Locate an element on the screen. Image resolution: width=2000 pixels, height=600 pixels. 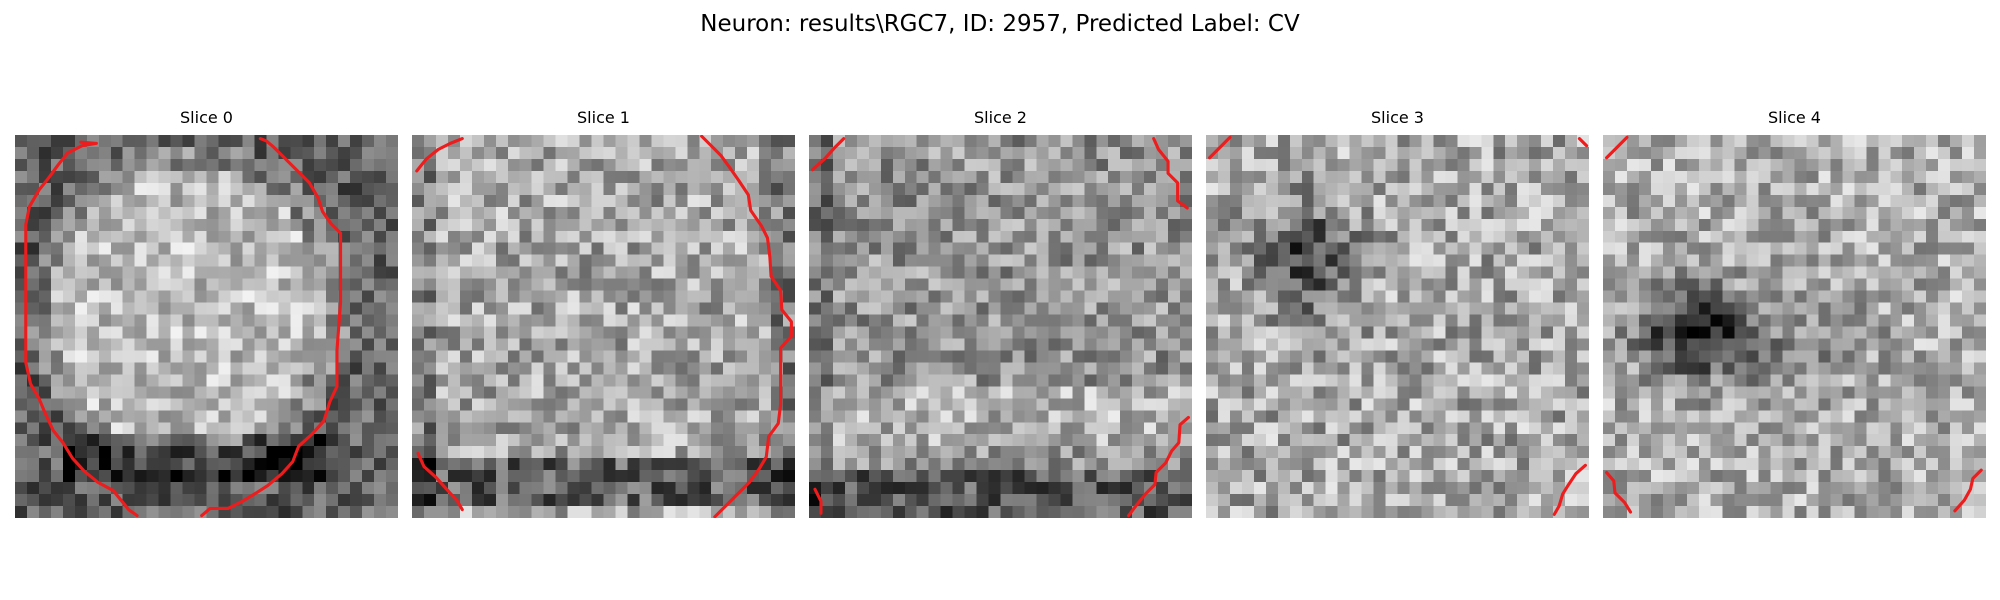
slice-title-0: Slice 0 is located at coordinates (206, 117).